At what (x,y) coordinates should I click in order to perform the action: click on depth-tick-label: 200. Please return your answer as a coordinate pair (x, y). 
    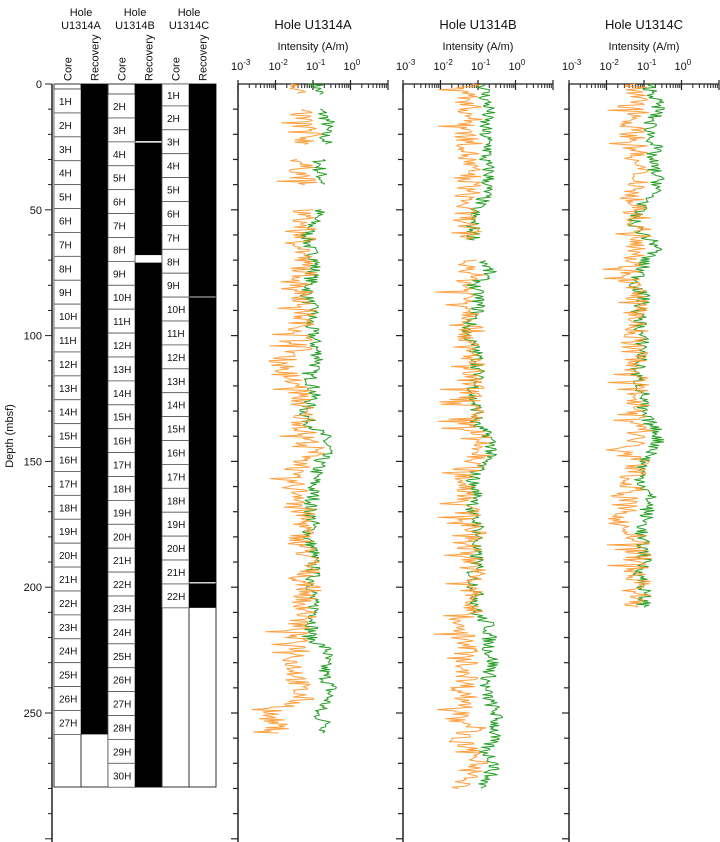
    Looking at the image, I should click on (33, 588).